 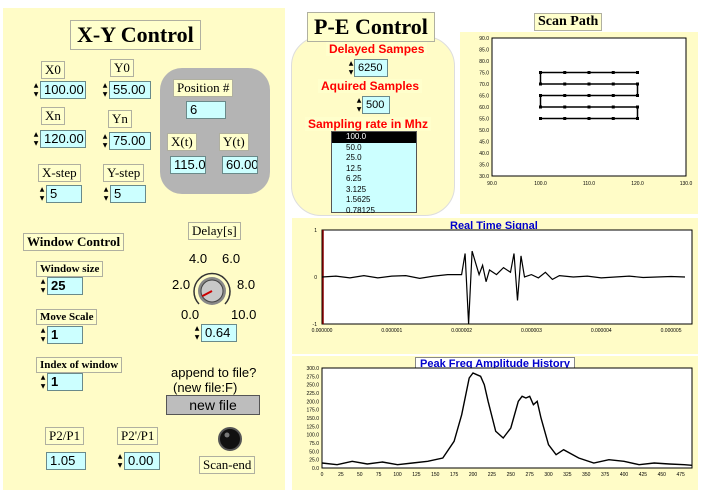 I want to click on peak-y-tick-label: 250.0, so click(x=312, y=386).